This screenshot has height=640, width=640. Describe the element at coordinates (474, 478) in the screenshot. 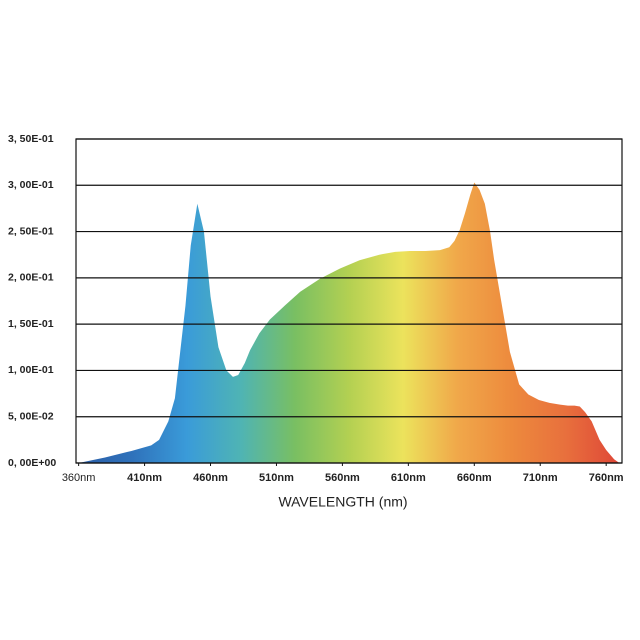

I see `x-tick-label: 660nm` at that location.